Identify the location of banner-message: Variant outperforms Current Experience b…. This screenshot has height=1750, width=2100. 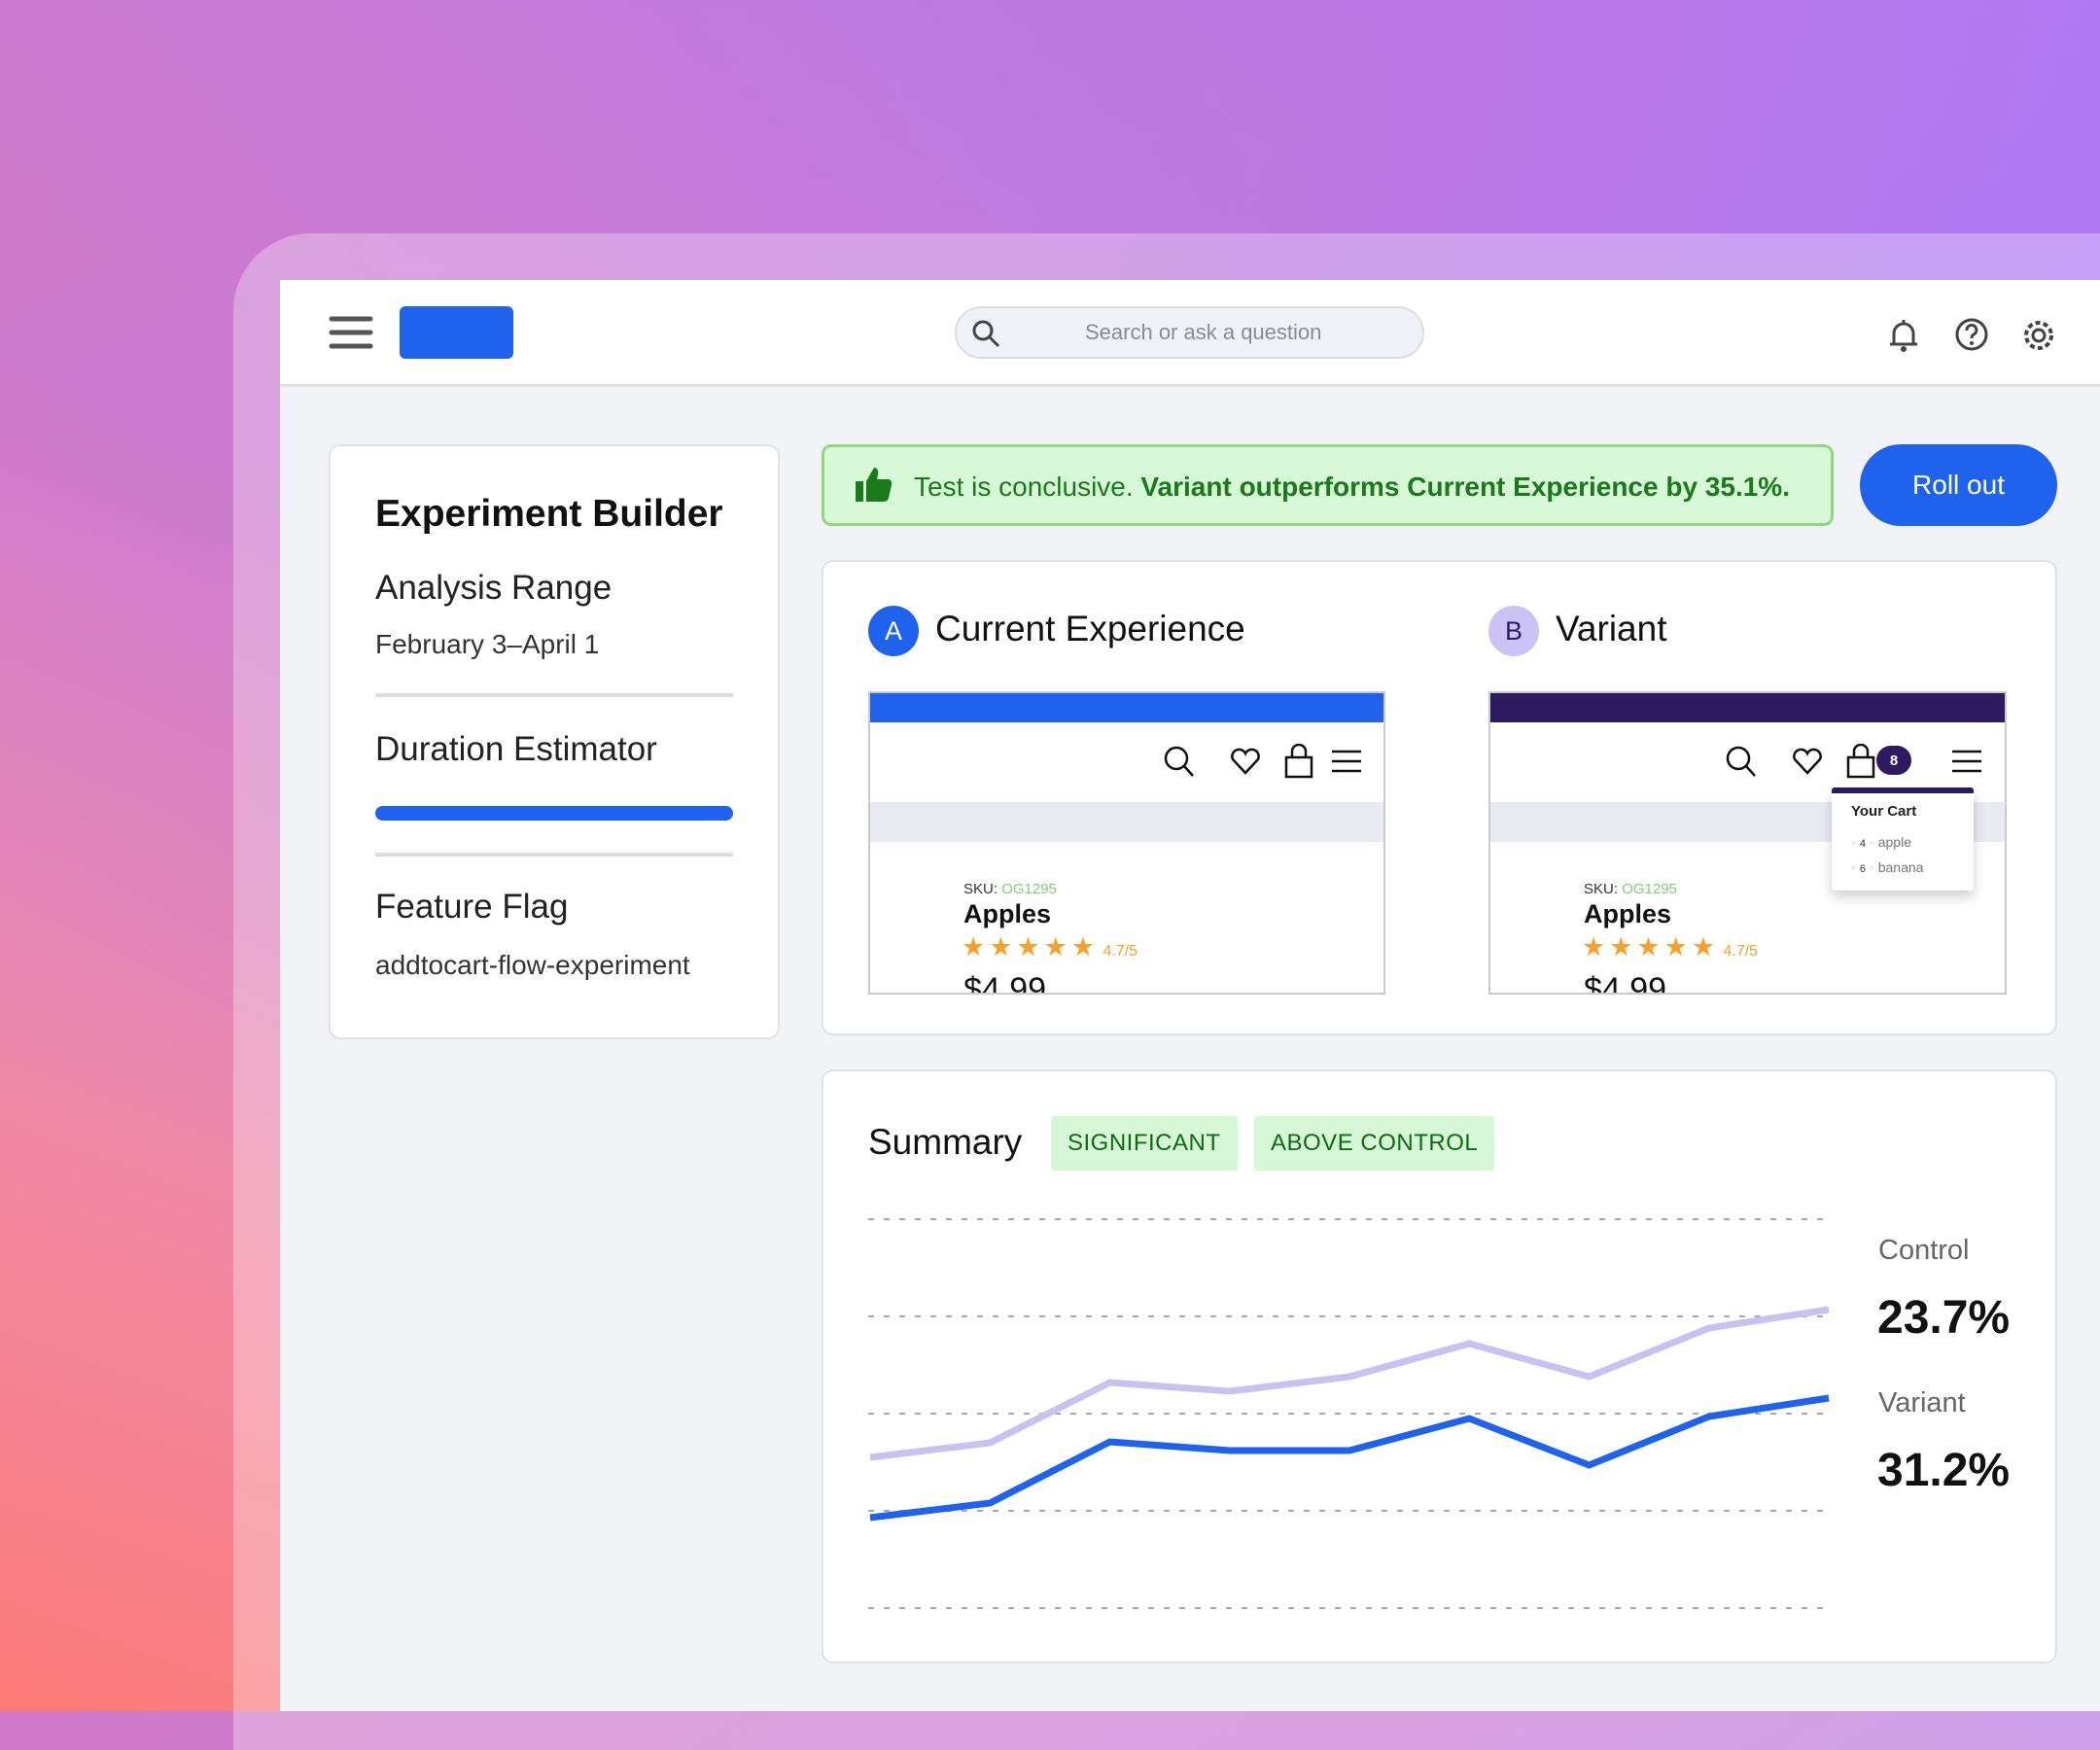
(1465, 487).